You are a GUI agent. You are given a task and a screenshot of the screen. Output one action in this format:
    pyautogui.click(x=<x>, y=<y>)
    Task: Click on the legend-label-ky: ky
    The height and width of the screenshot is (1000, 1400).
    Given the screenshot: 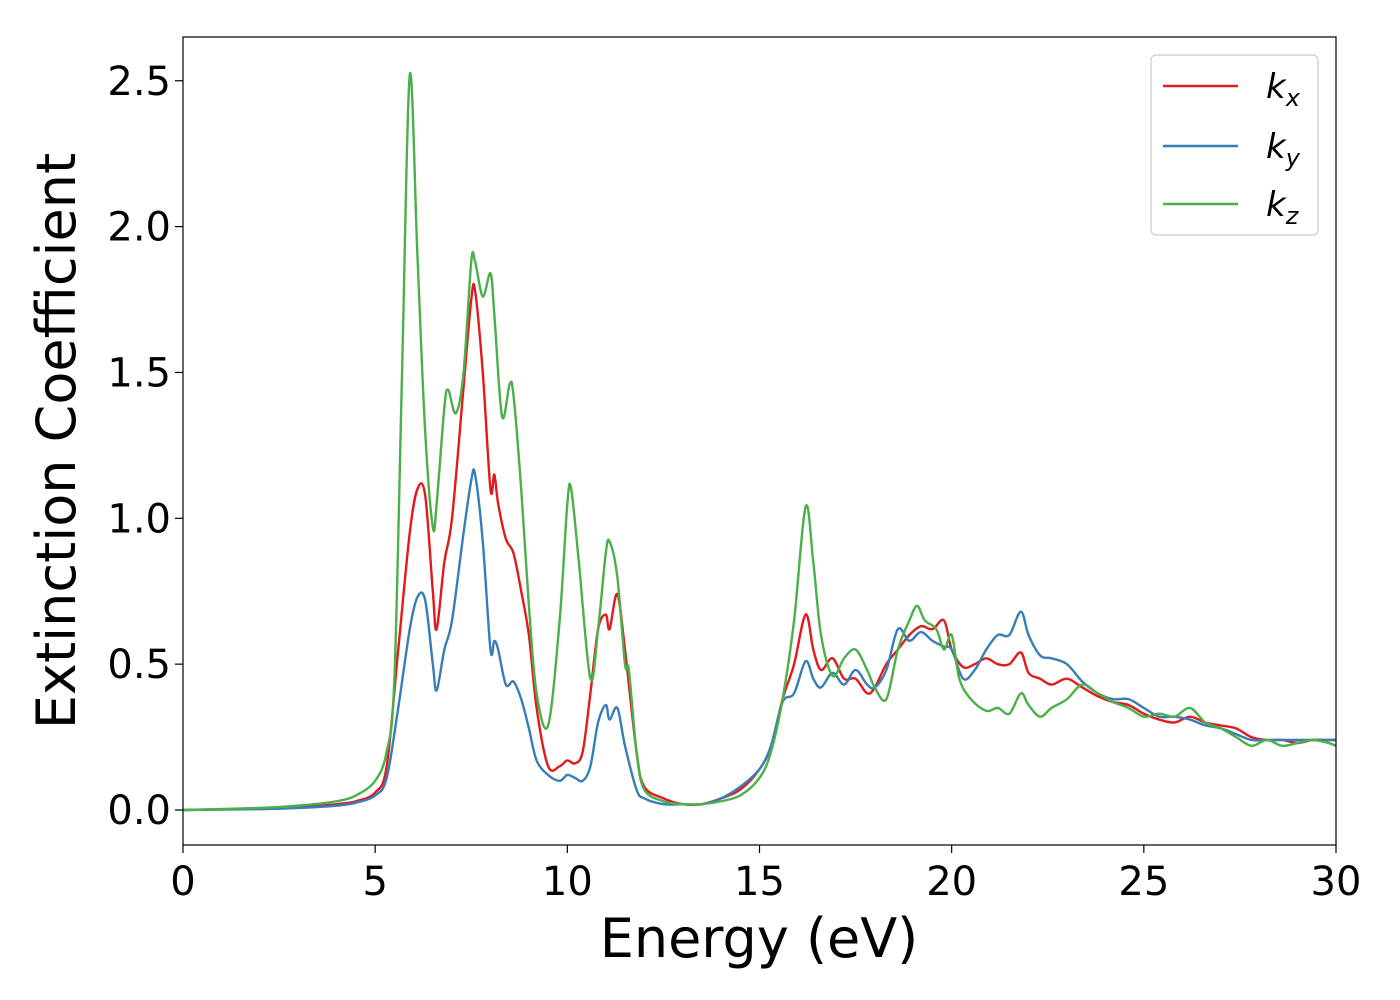 What is the action you would take?
    pyautogui.click(x=1283, y=149)
    